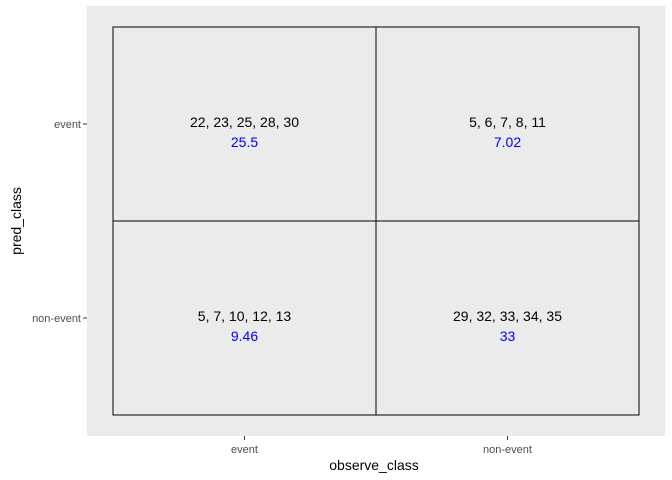  I want to click on cell-stat-text: 7.02, so click(507, 142).